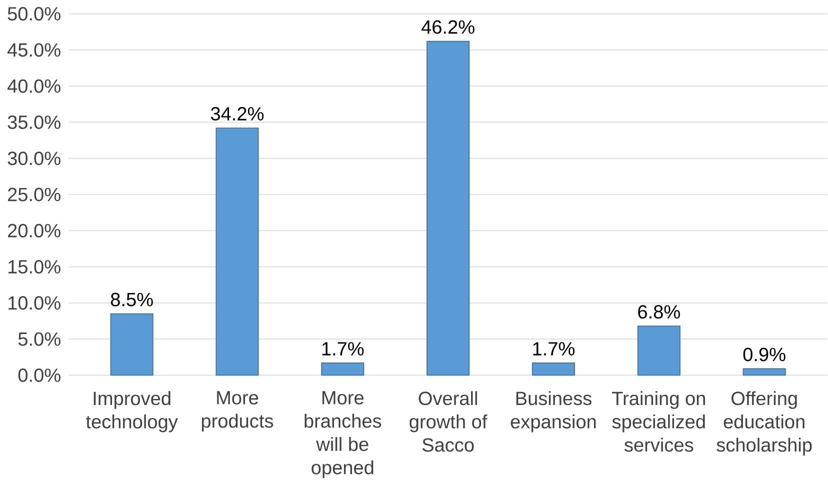 The height and width of the screenshot is (485, 828). I want to click on y-tick-label: 35.0%, so click(34, 122).